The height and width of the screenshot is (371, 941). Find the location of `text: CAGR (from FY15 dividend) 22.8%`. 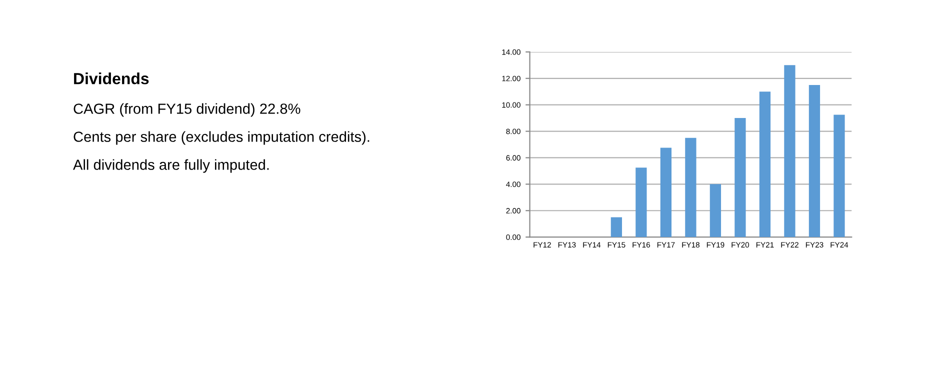

text: CAGR (from FY15 dividend) 22.8% is located at coordinates (187, 110).